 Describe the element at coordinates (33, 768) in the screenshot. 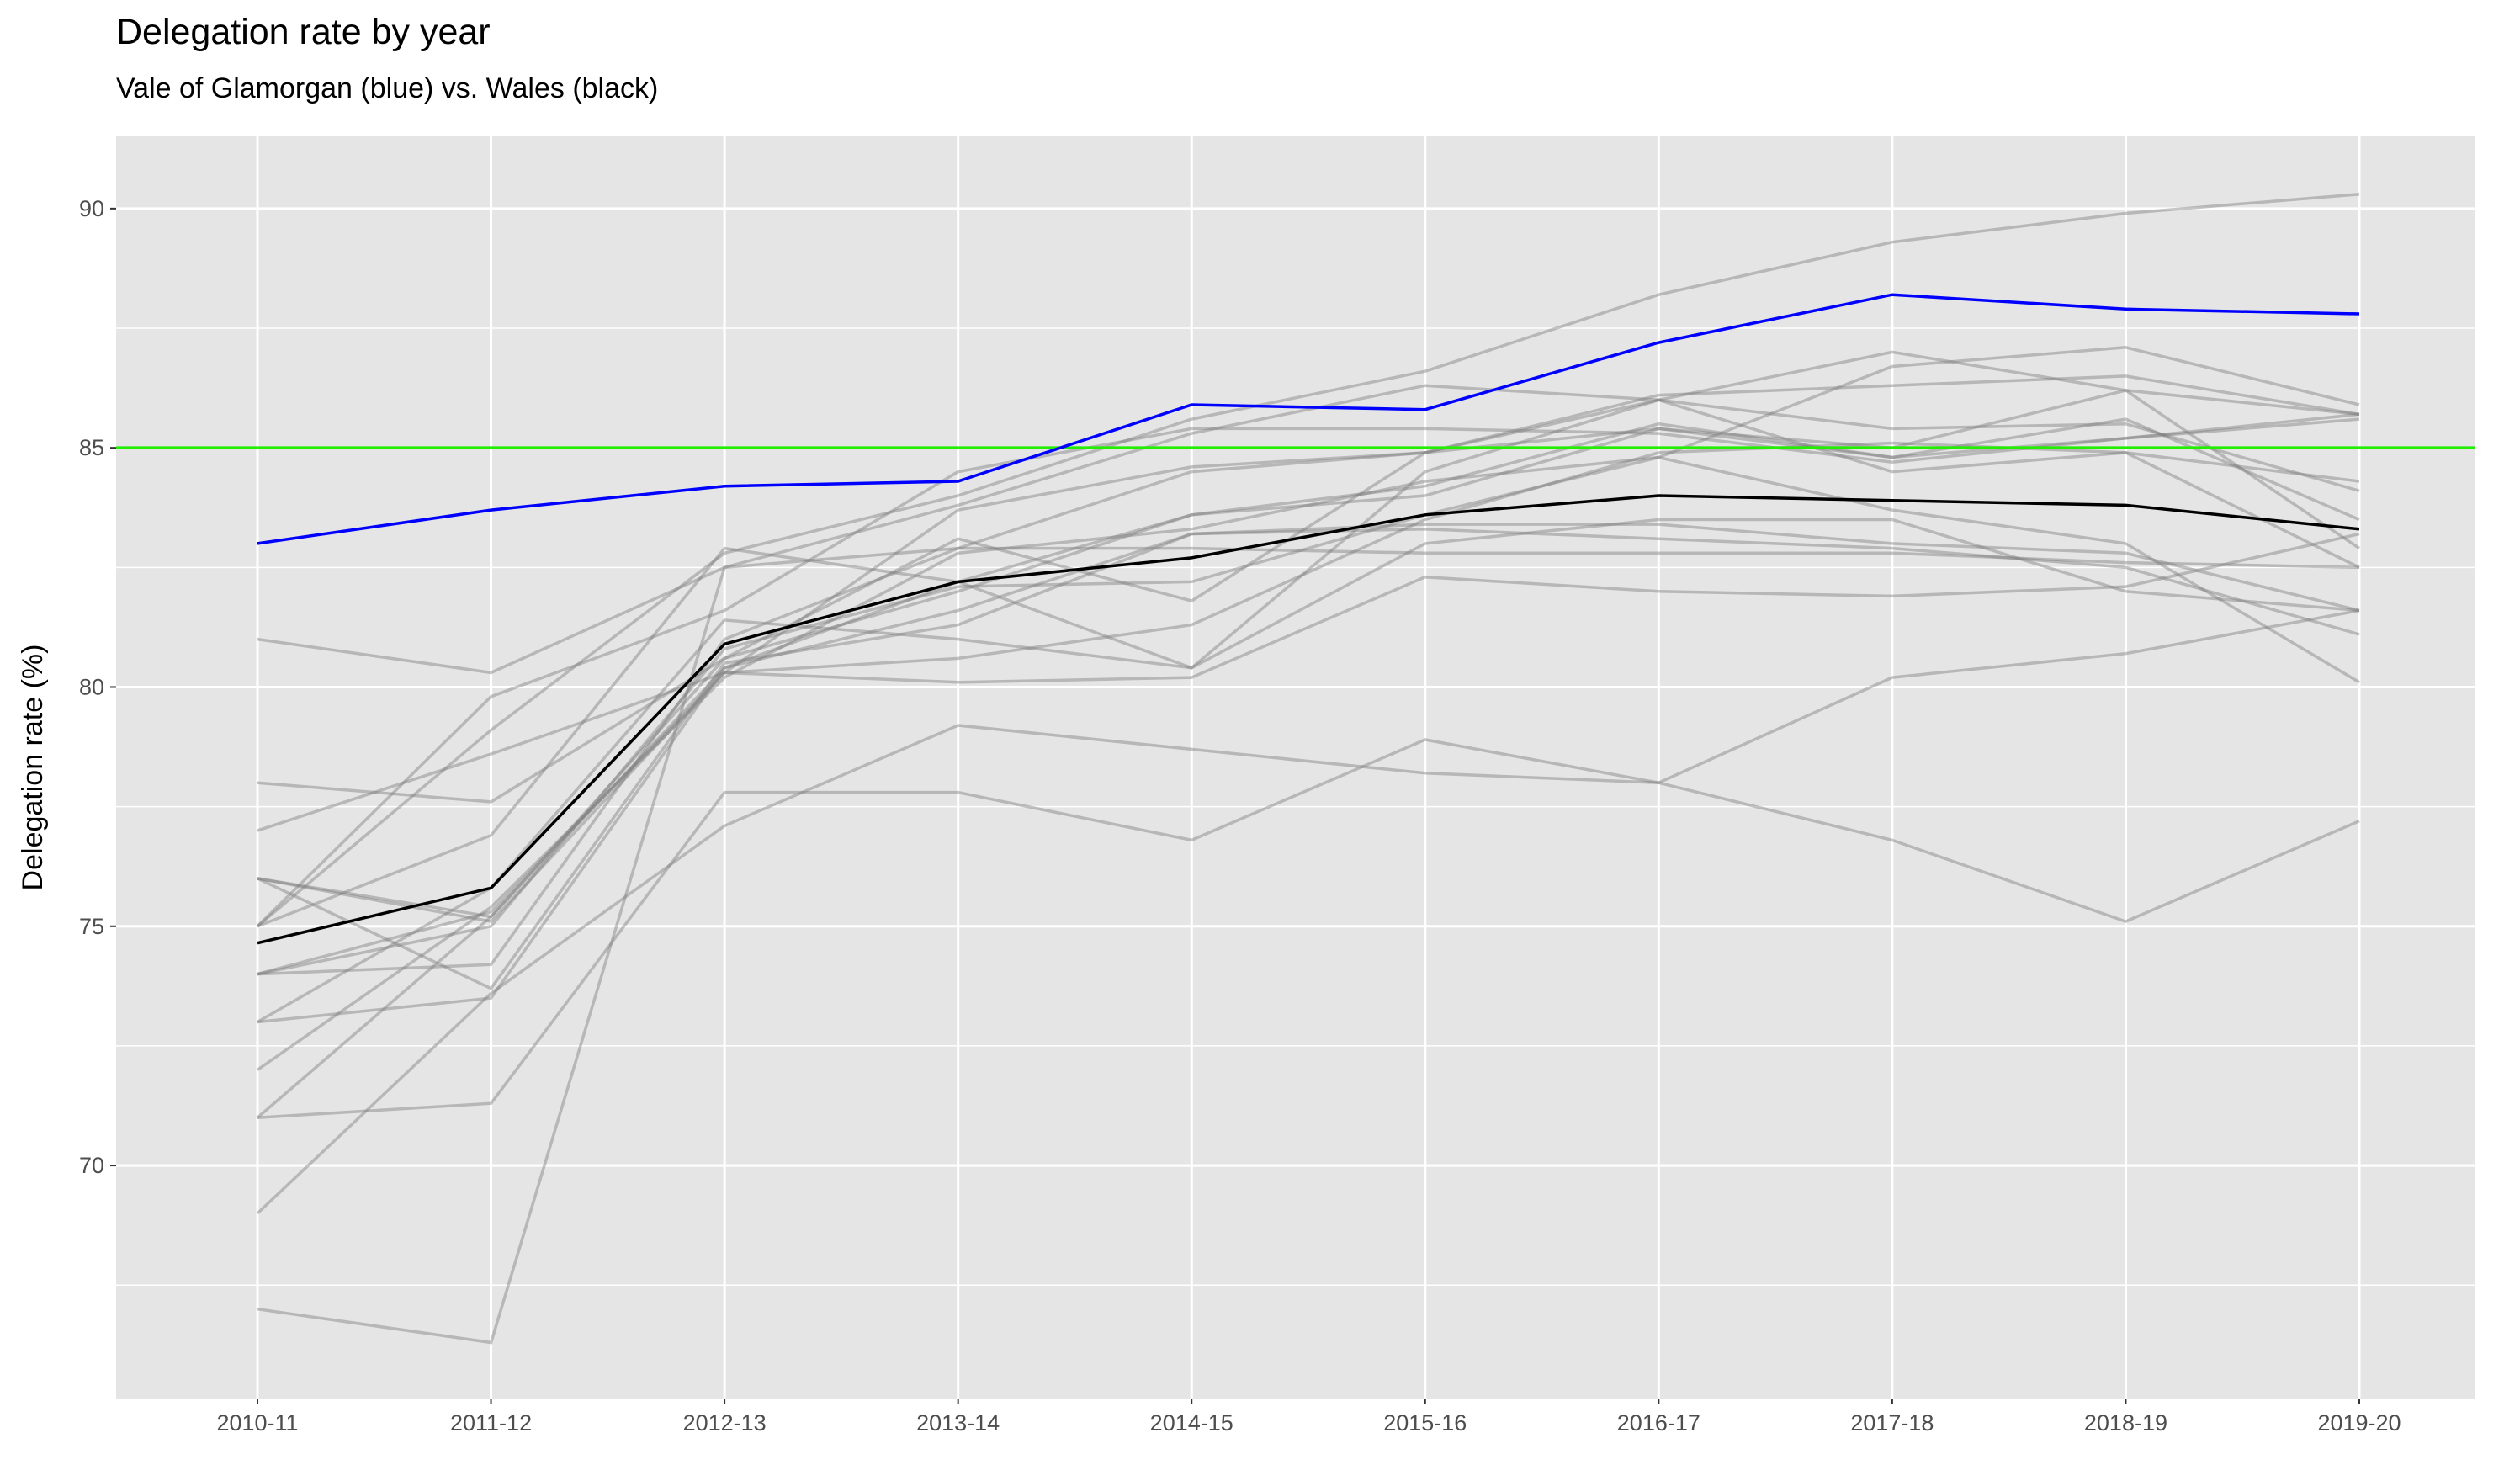

I see `y-axis-label: Delegation rate (%)` at that location.